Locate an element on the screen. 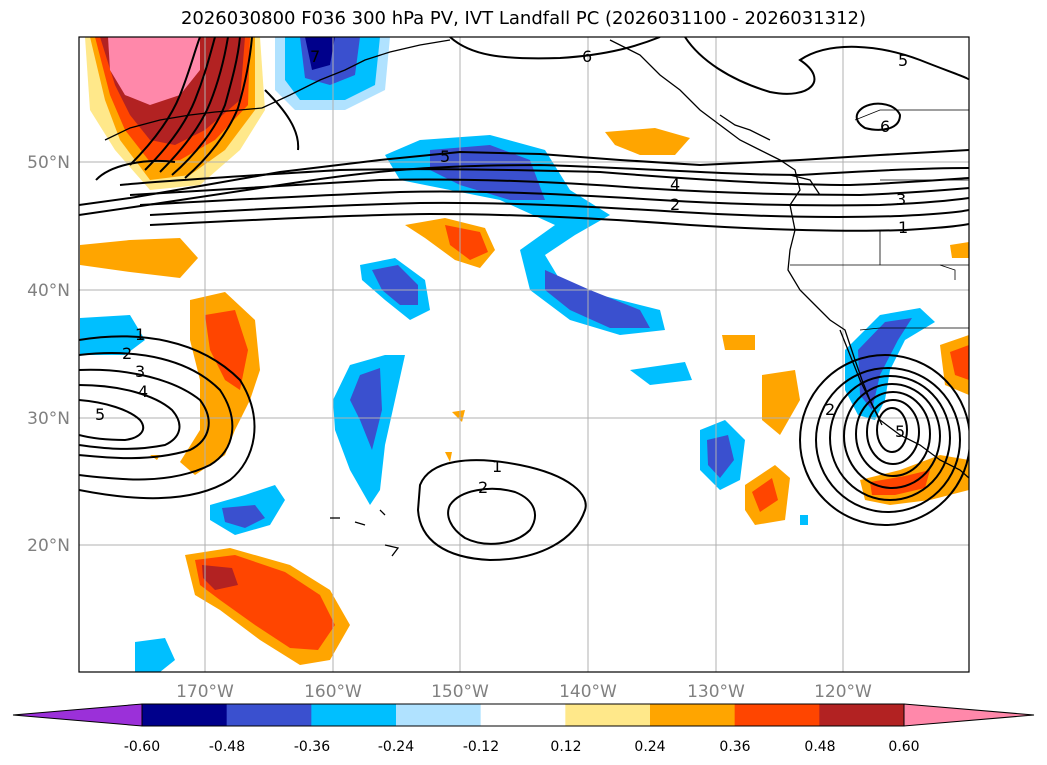 Image resolution: width=1047 pixels, height=765 pixels. colorbar-tick-label: -0.24 is located at coordinates (396, 747).